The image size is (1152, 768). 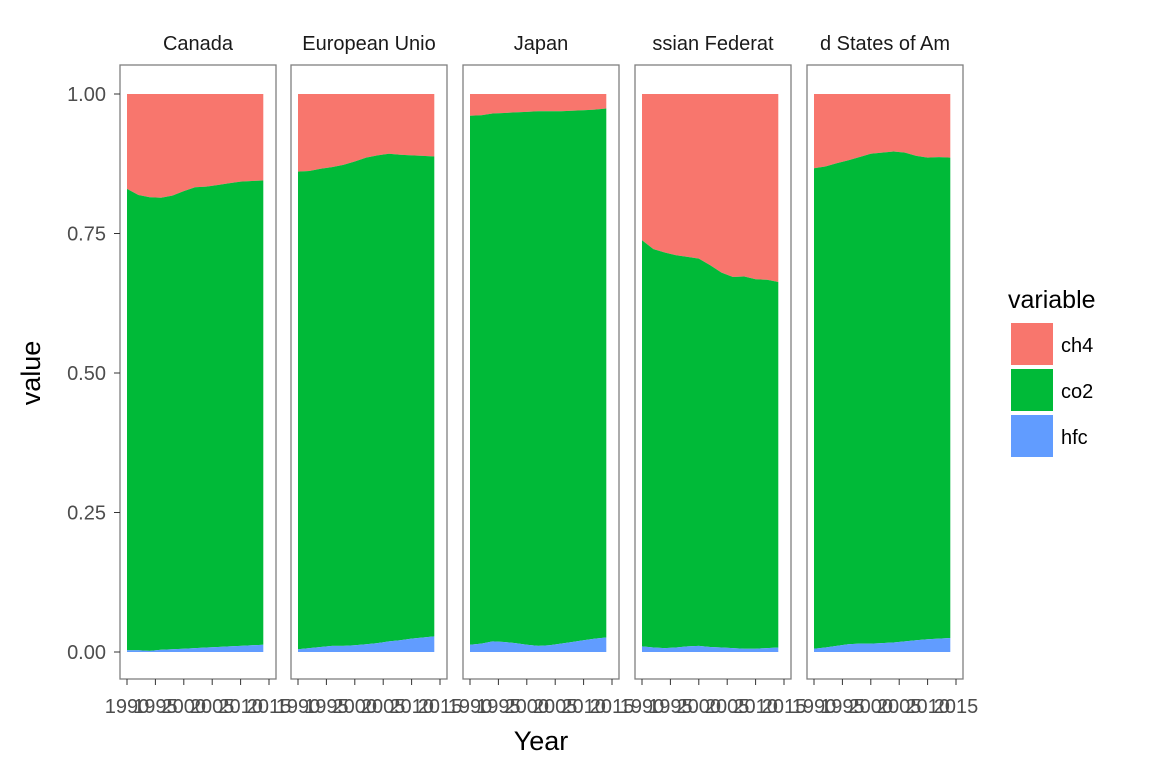 I want to click on y-axis: 0.00 0.25 0.50 0.75 1.00, so click(x=93, y=374).